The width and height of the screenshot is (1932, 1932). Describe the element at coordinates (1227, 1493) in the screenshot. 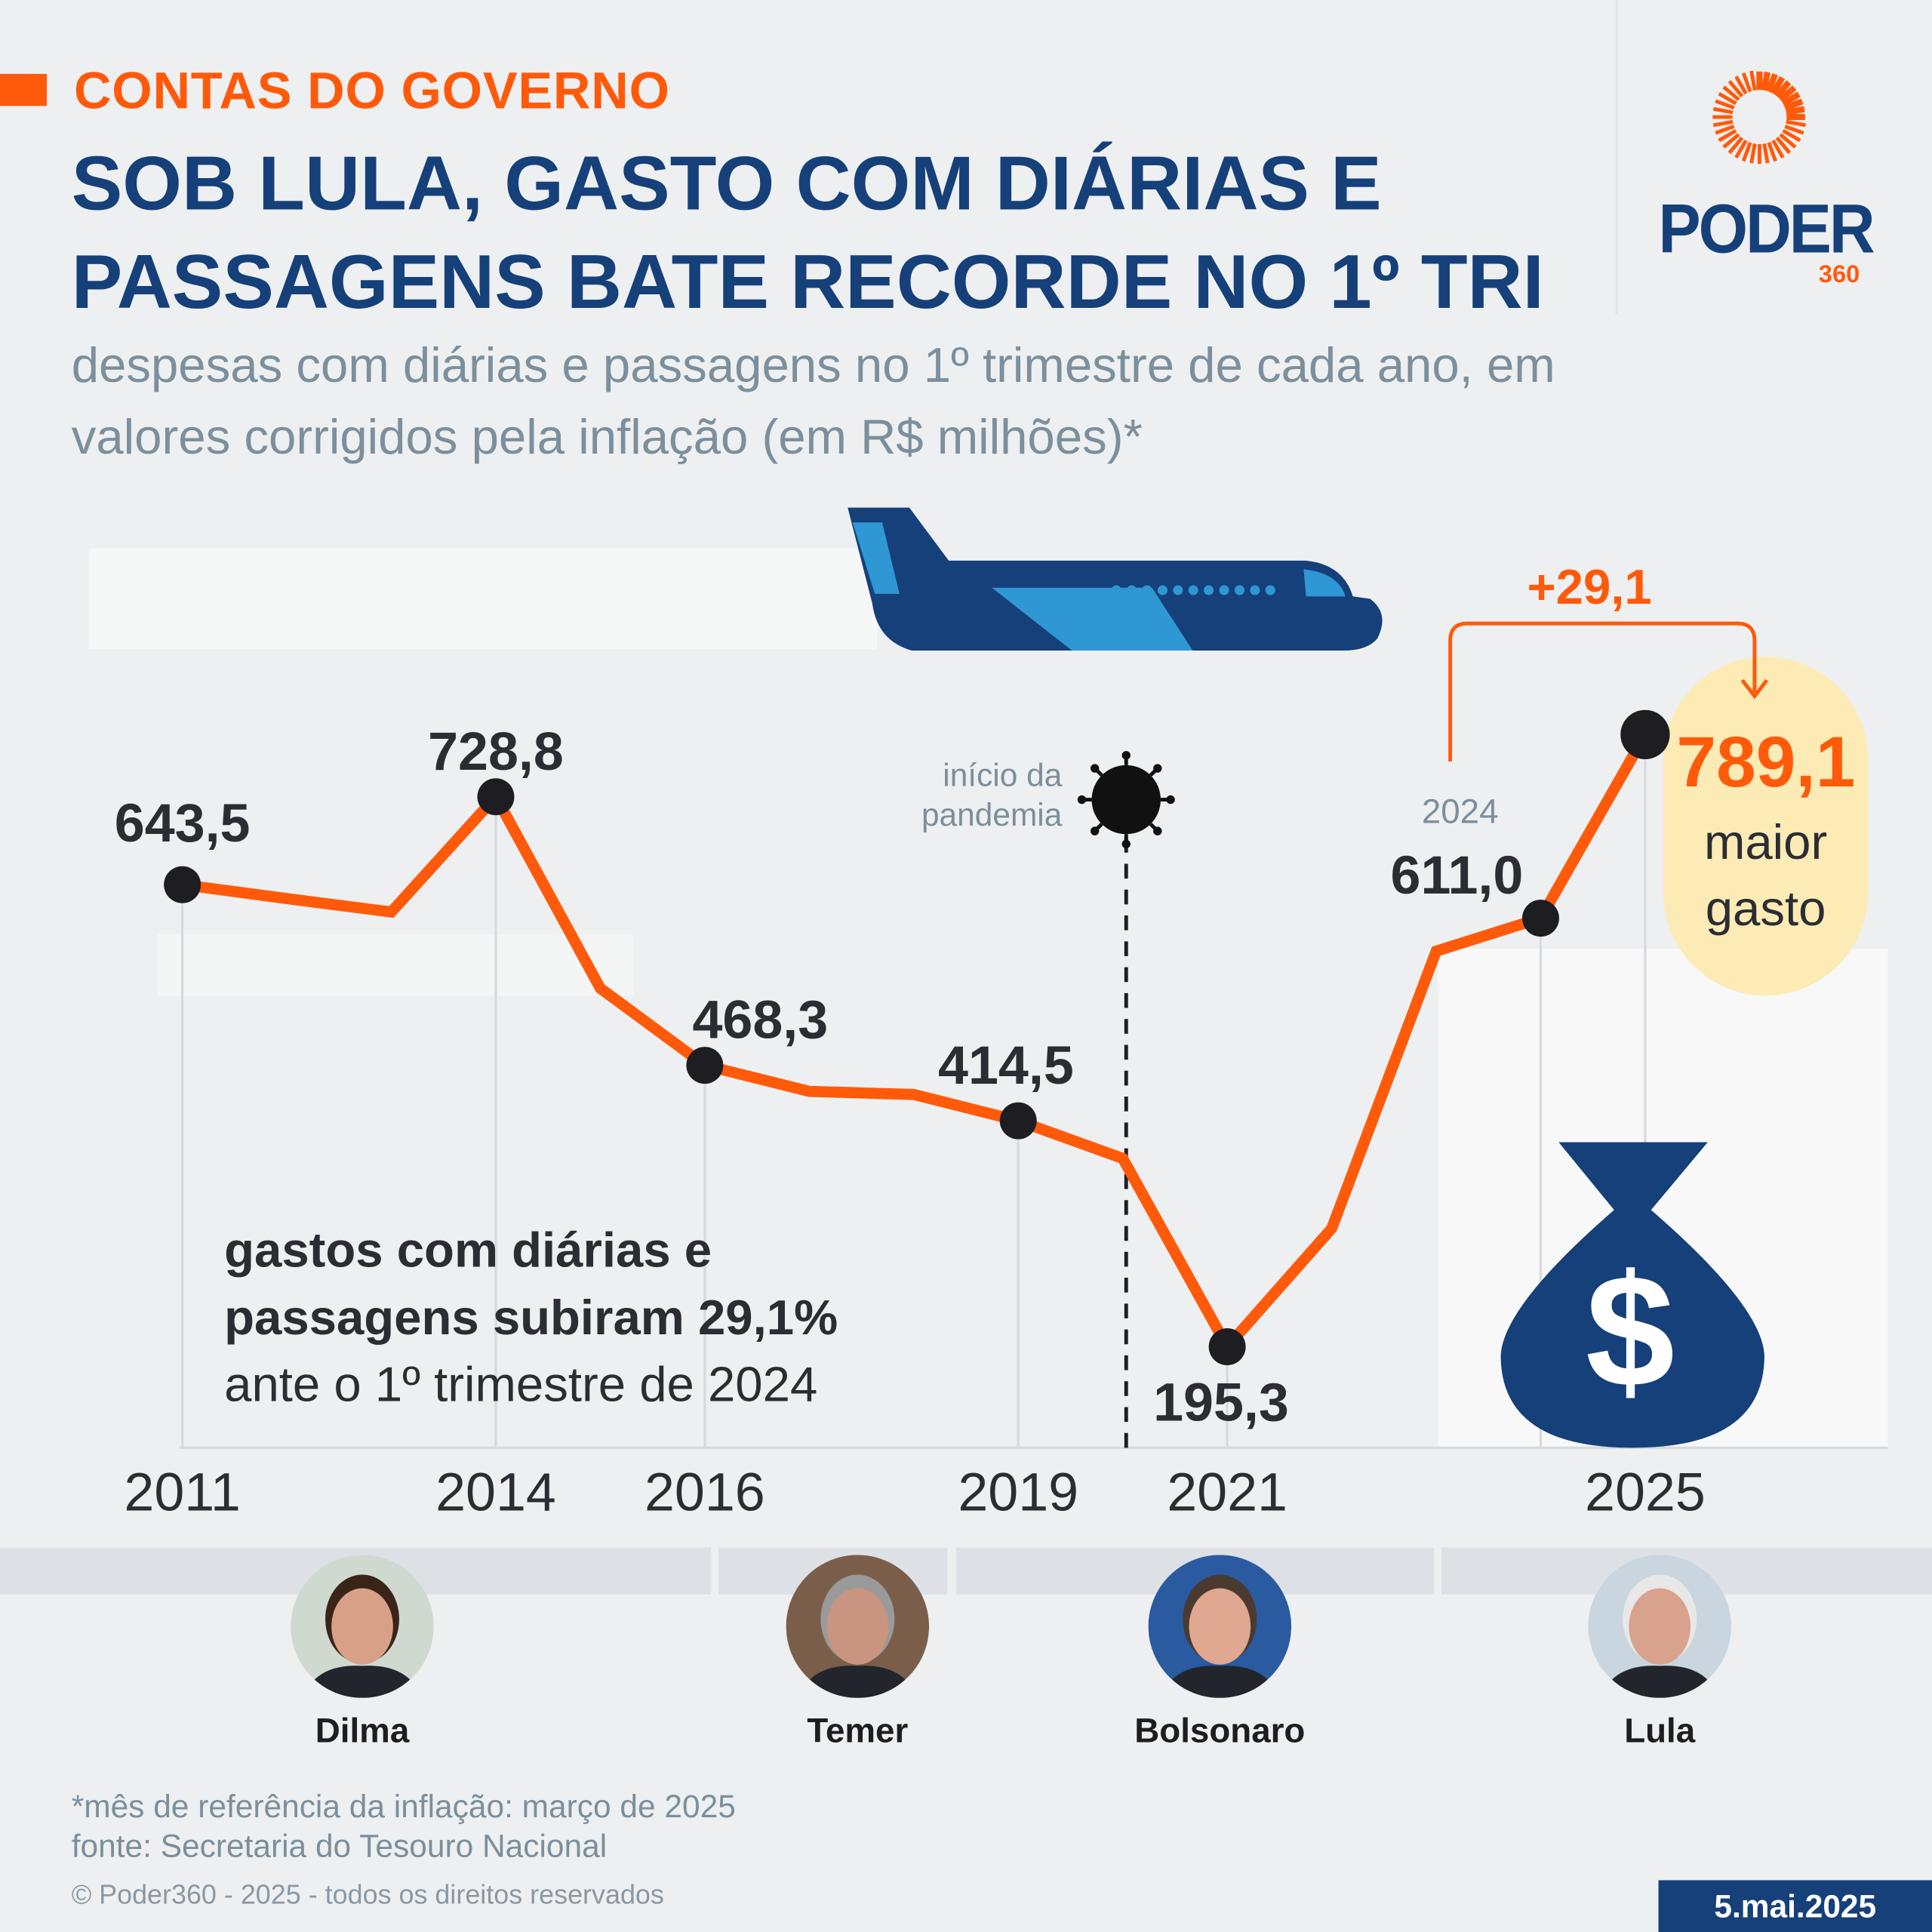

I see `x-tick-label: 2021` at that location.